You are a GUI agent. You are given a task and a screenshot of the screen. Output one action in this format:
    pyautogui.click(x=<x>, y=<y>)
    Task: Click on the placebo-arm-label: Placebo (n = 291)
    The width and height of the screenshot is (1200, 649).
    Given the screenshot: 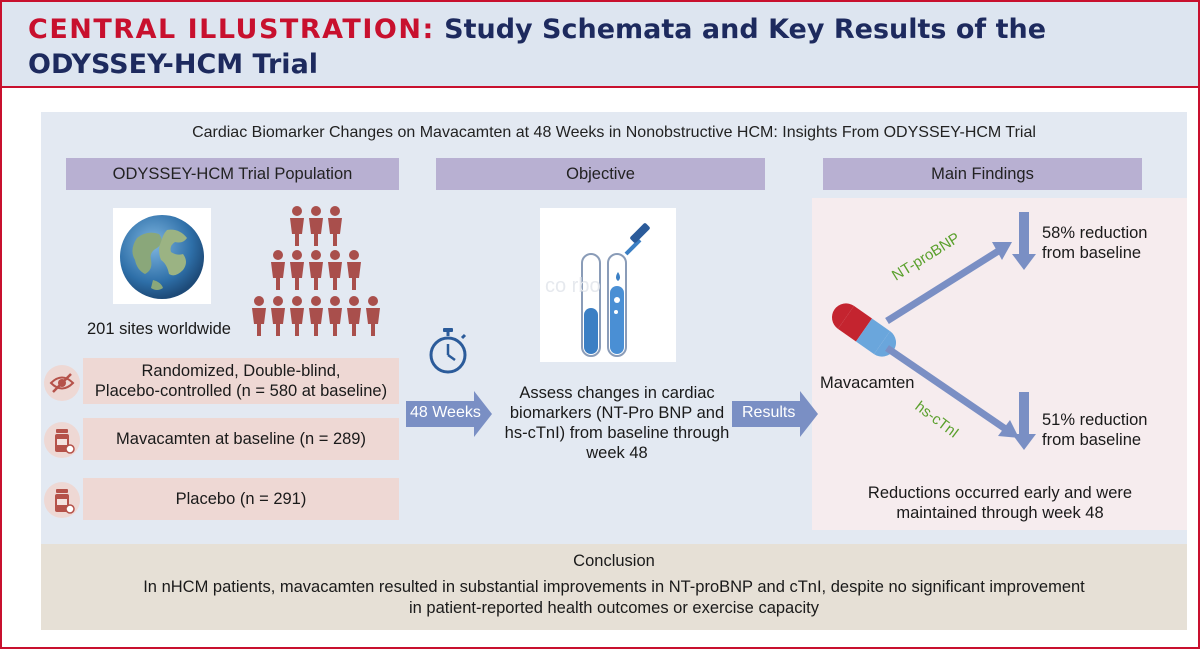 What is the action you would take?
    pyautogui.click(x=241, y=499)
    